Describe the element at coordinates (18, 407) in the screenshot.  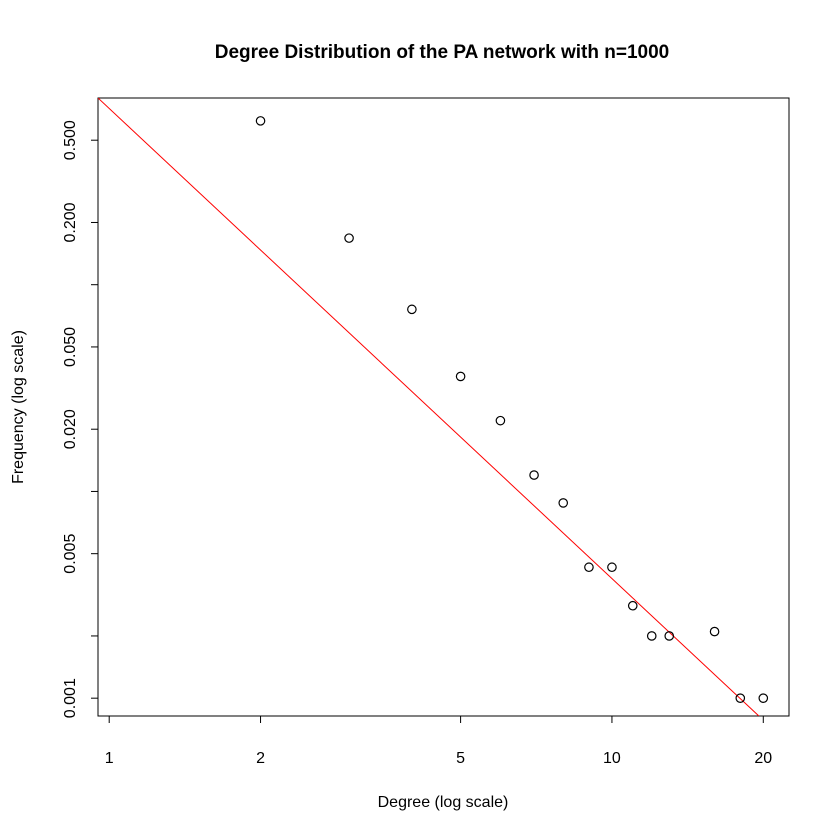
I see `y-axis-label: Frequency (log scale)` at that location.